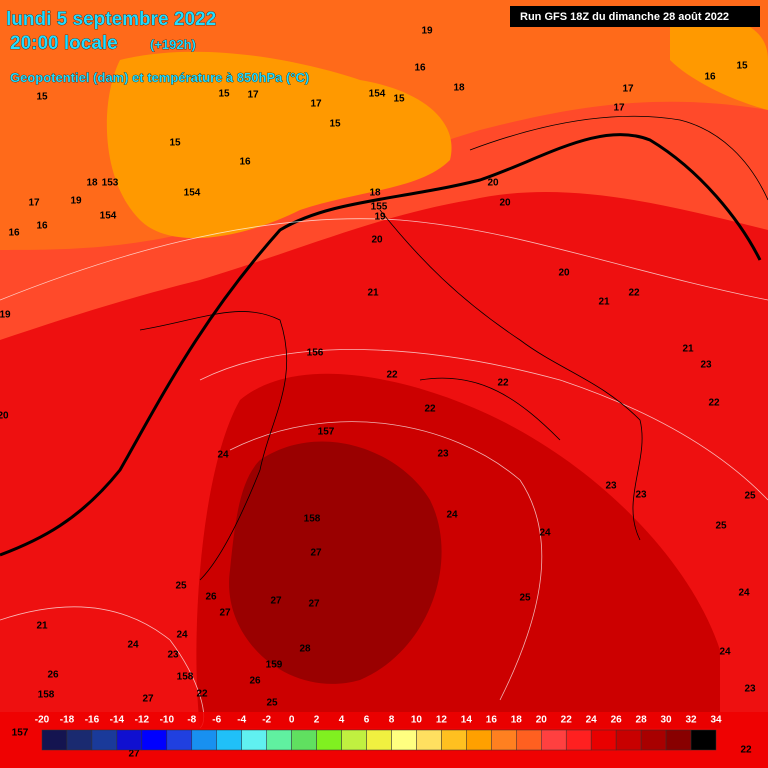 Image resolution: width=768 pixels, height=768 pixels. What do you see at coordinates (367, 720) in the screenshot?
I see `scale-label: 6` at bounding box center [367, 720].